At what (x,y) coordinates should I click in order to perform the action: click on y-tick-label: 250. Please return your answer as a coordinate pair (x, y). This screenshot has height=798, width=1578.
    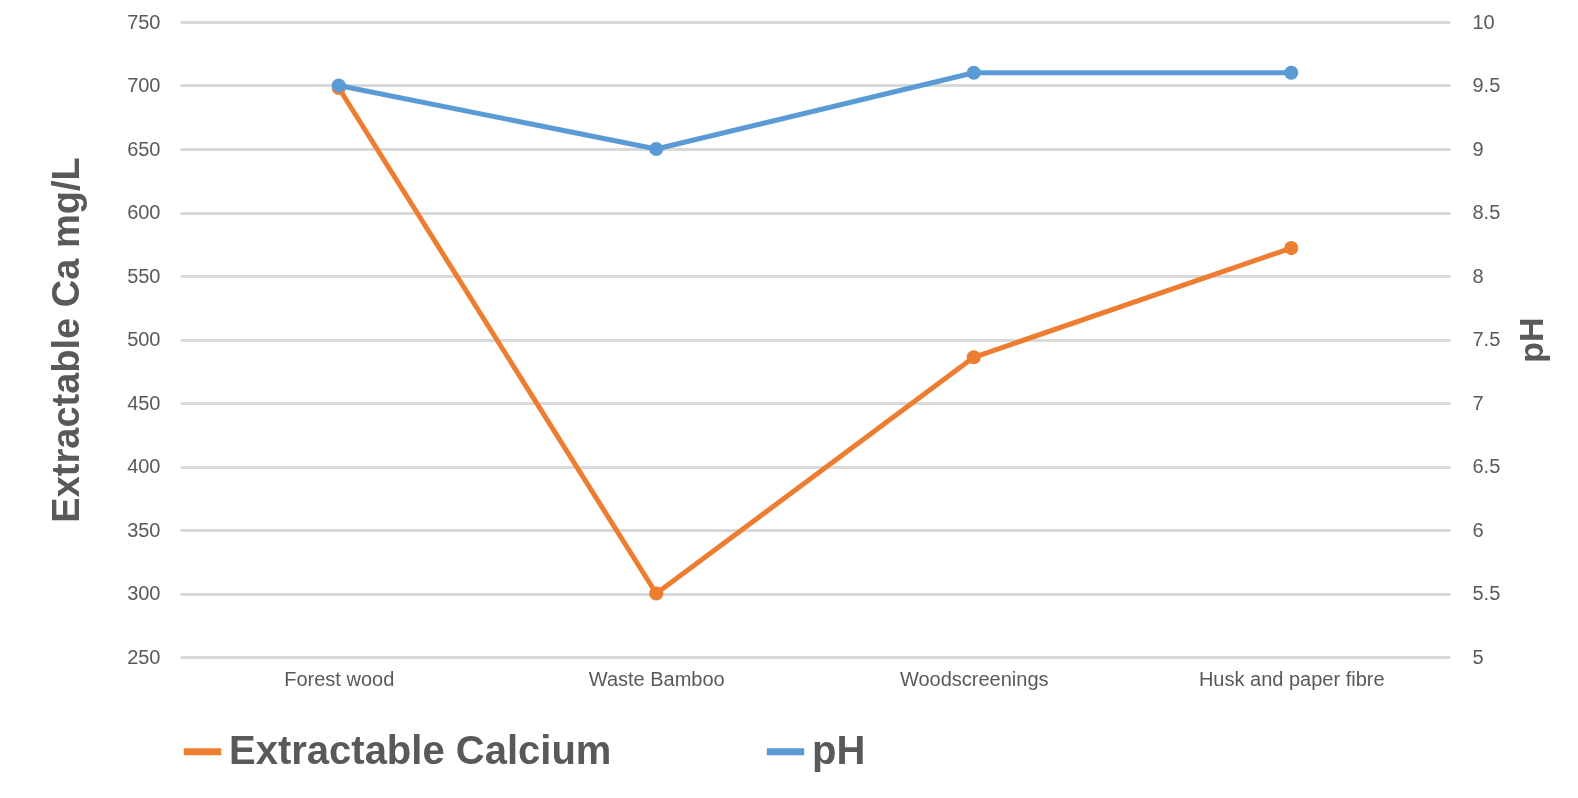
    Looking at the image, I should click on (144, 656).